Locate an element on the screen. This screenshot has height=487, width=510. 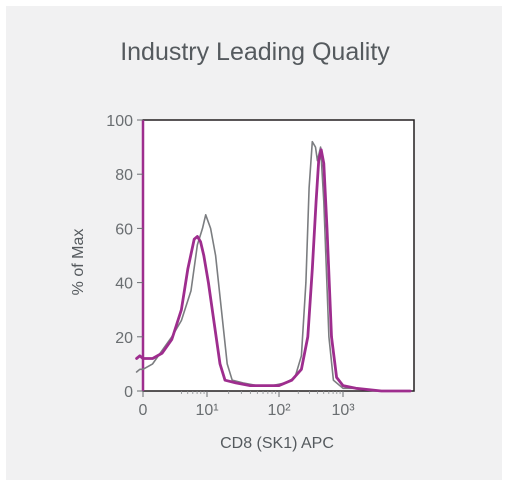
y-axis-label: % of Max is located at coordinates (78, 262).